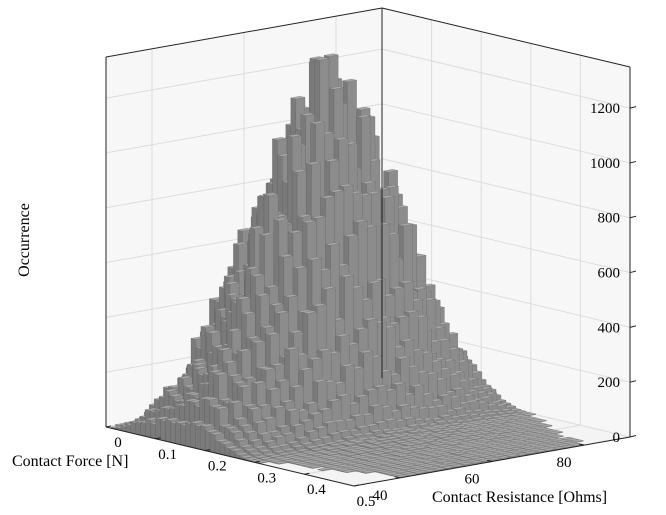 This screenshot has height=515, width=666. I want to click on z-tick-label: 800, so click(609, 219).